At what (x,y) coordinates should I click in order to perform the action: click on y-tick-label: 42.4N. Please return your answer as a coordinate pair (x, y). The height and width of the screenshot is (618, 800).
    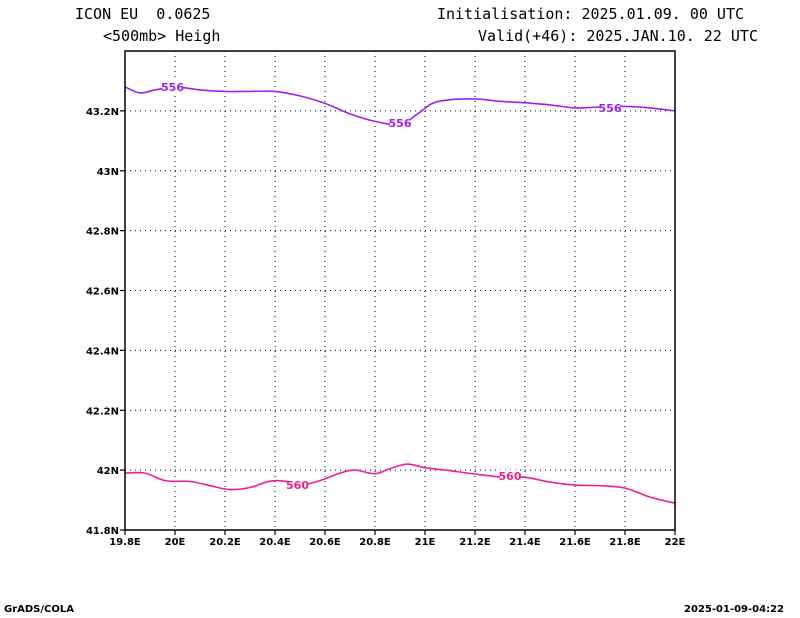
    Looking at the image, I should click on (102, 351).